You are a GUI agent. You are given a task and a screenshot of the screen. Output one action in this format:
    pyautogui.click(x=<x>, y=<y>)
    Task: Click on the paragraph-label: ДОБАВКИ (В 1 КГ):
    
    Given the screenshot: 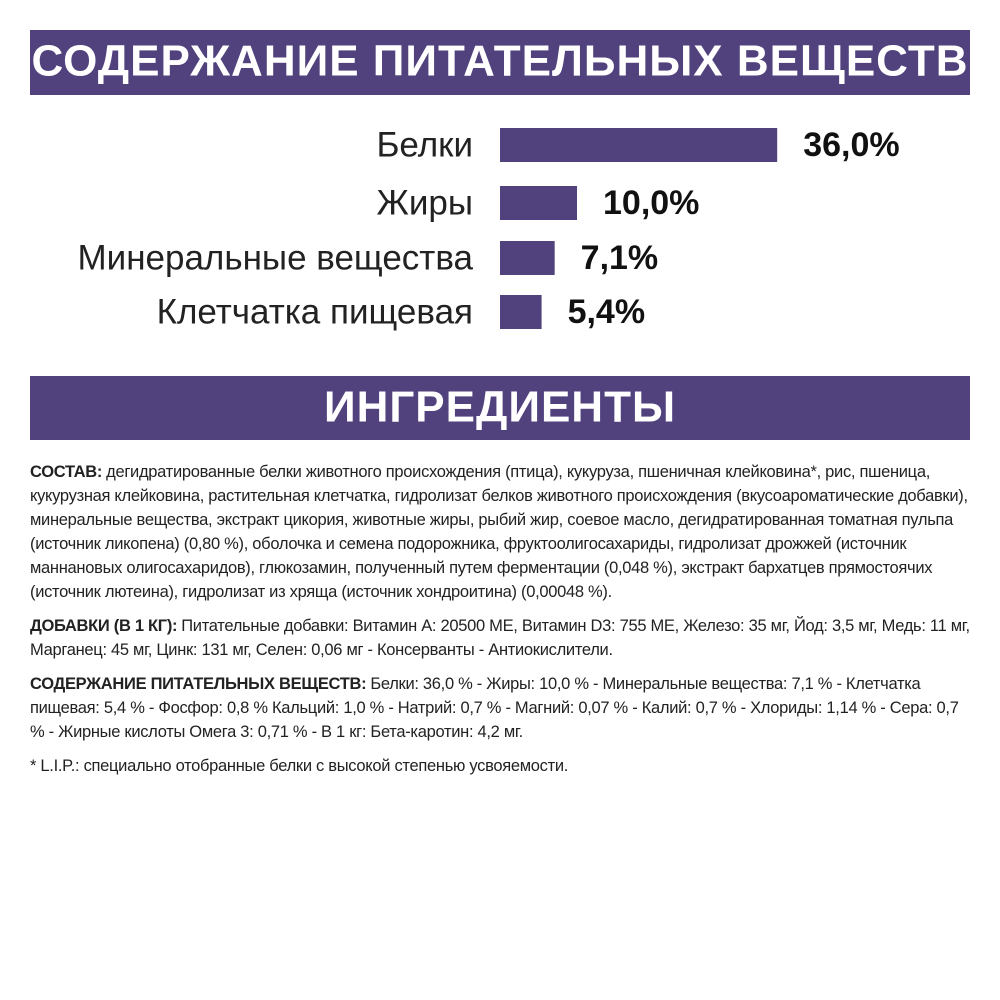 What is the action you would take?
    pyautogui.click(x=104, y=626)
    